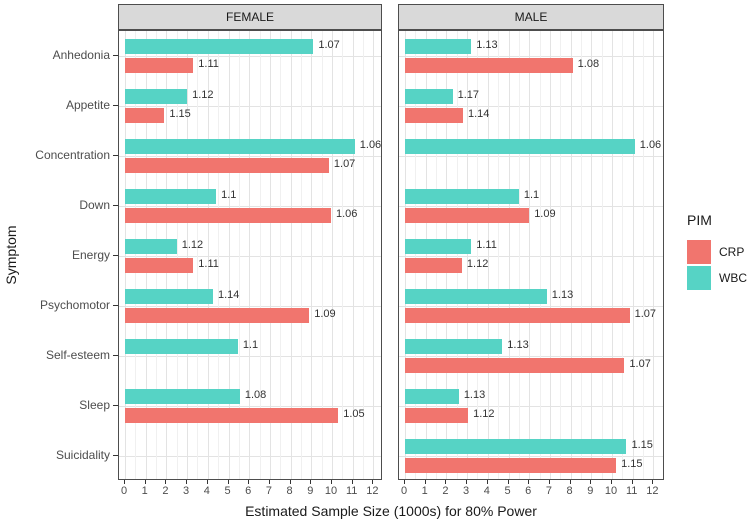 This screenshot has height=528, width=750. I want to click on bar-value-label: 1.08, so click(588, 64).